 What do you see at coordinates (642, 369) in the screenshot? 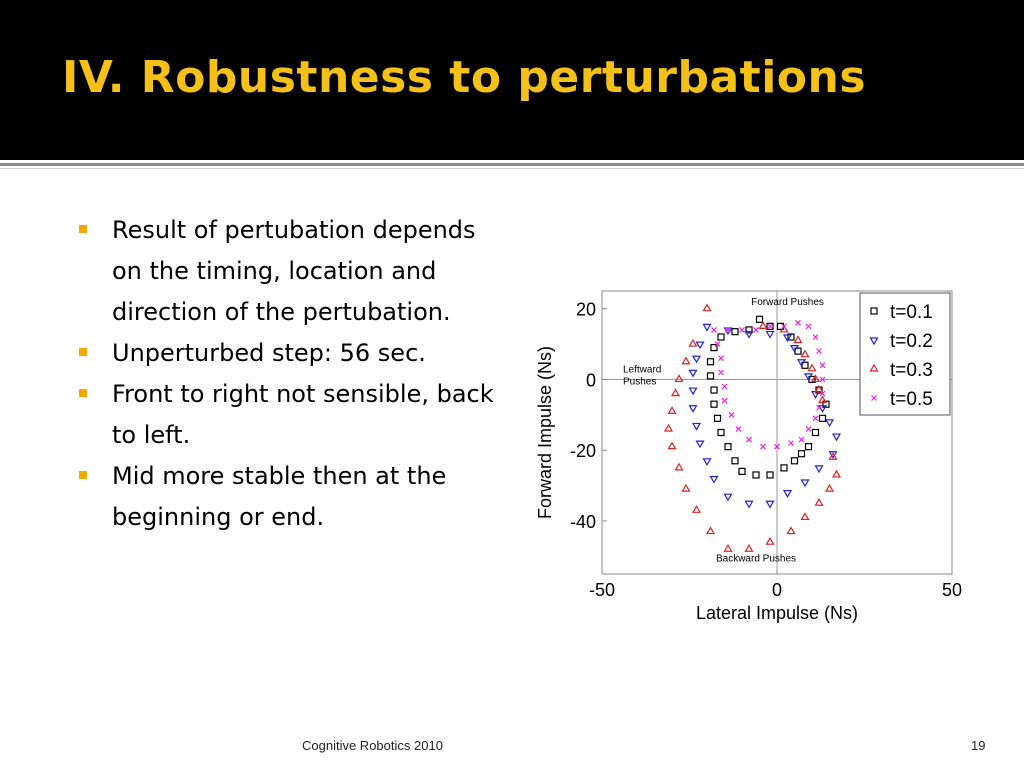
I see `chart-annotation: Leftward` at bounding box center [642, 369].